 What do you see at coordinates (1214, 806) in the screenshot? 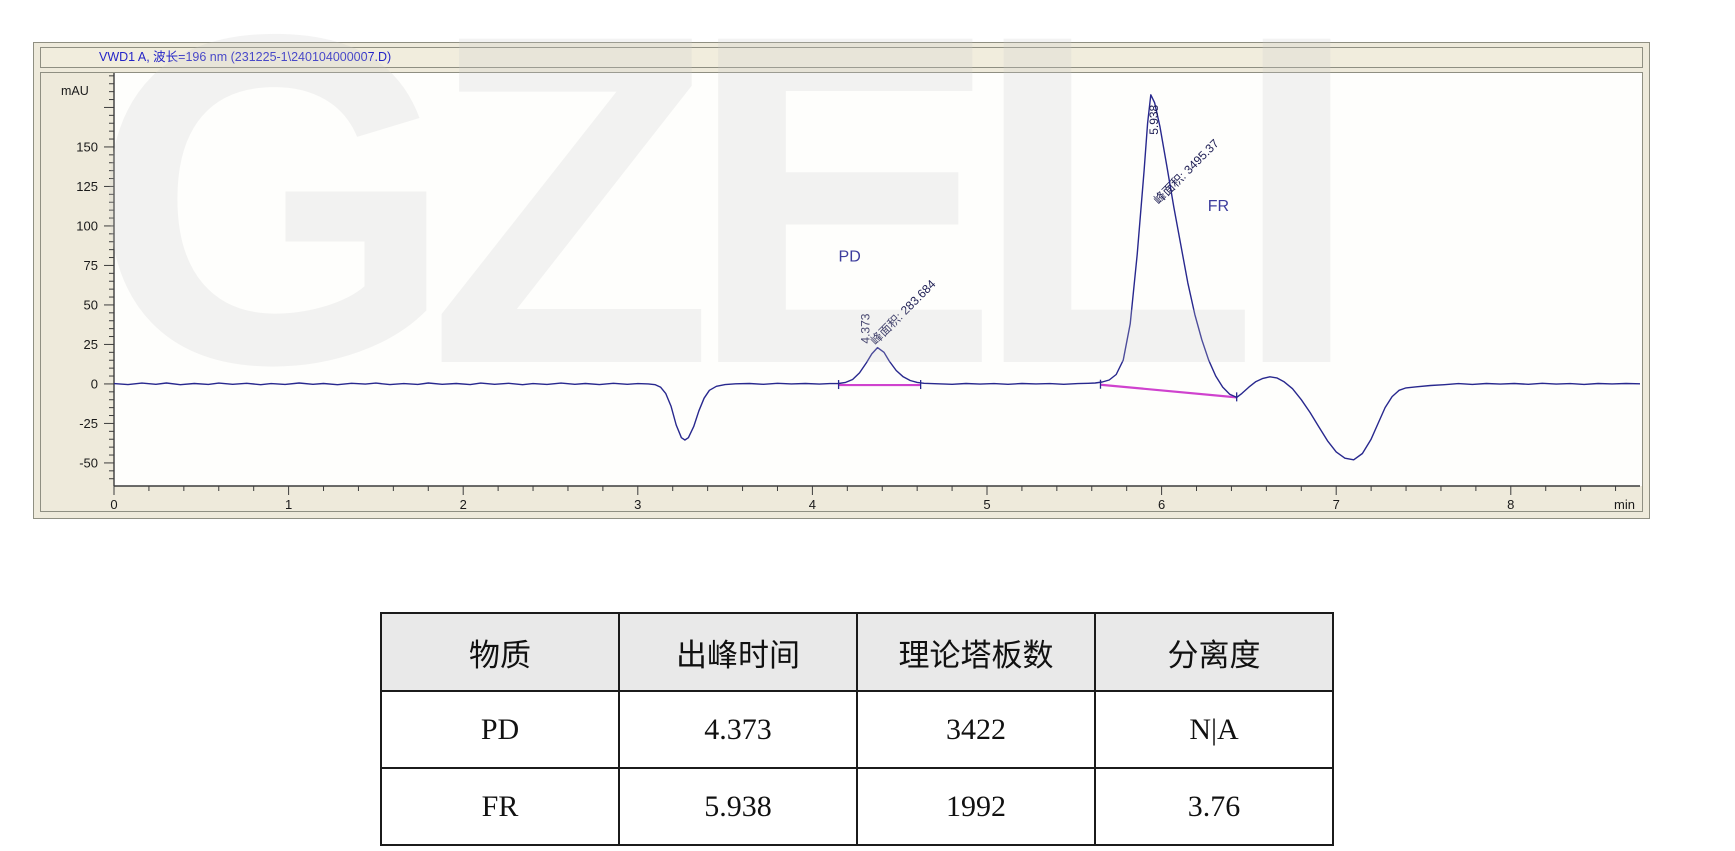
I see `table-cell: 3.76` at bounding box center [1214, 806].